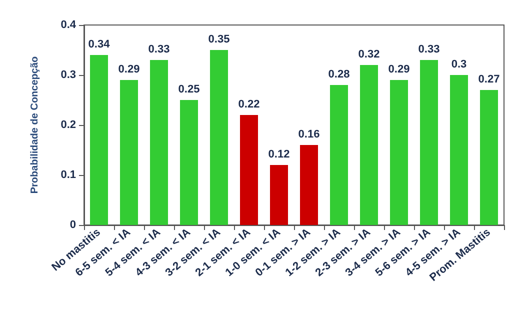 This screenshot has height=324, width=520. I want to click on y-tick-label: 0, so click(73, 225).